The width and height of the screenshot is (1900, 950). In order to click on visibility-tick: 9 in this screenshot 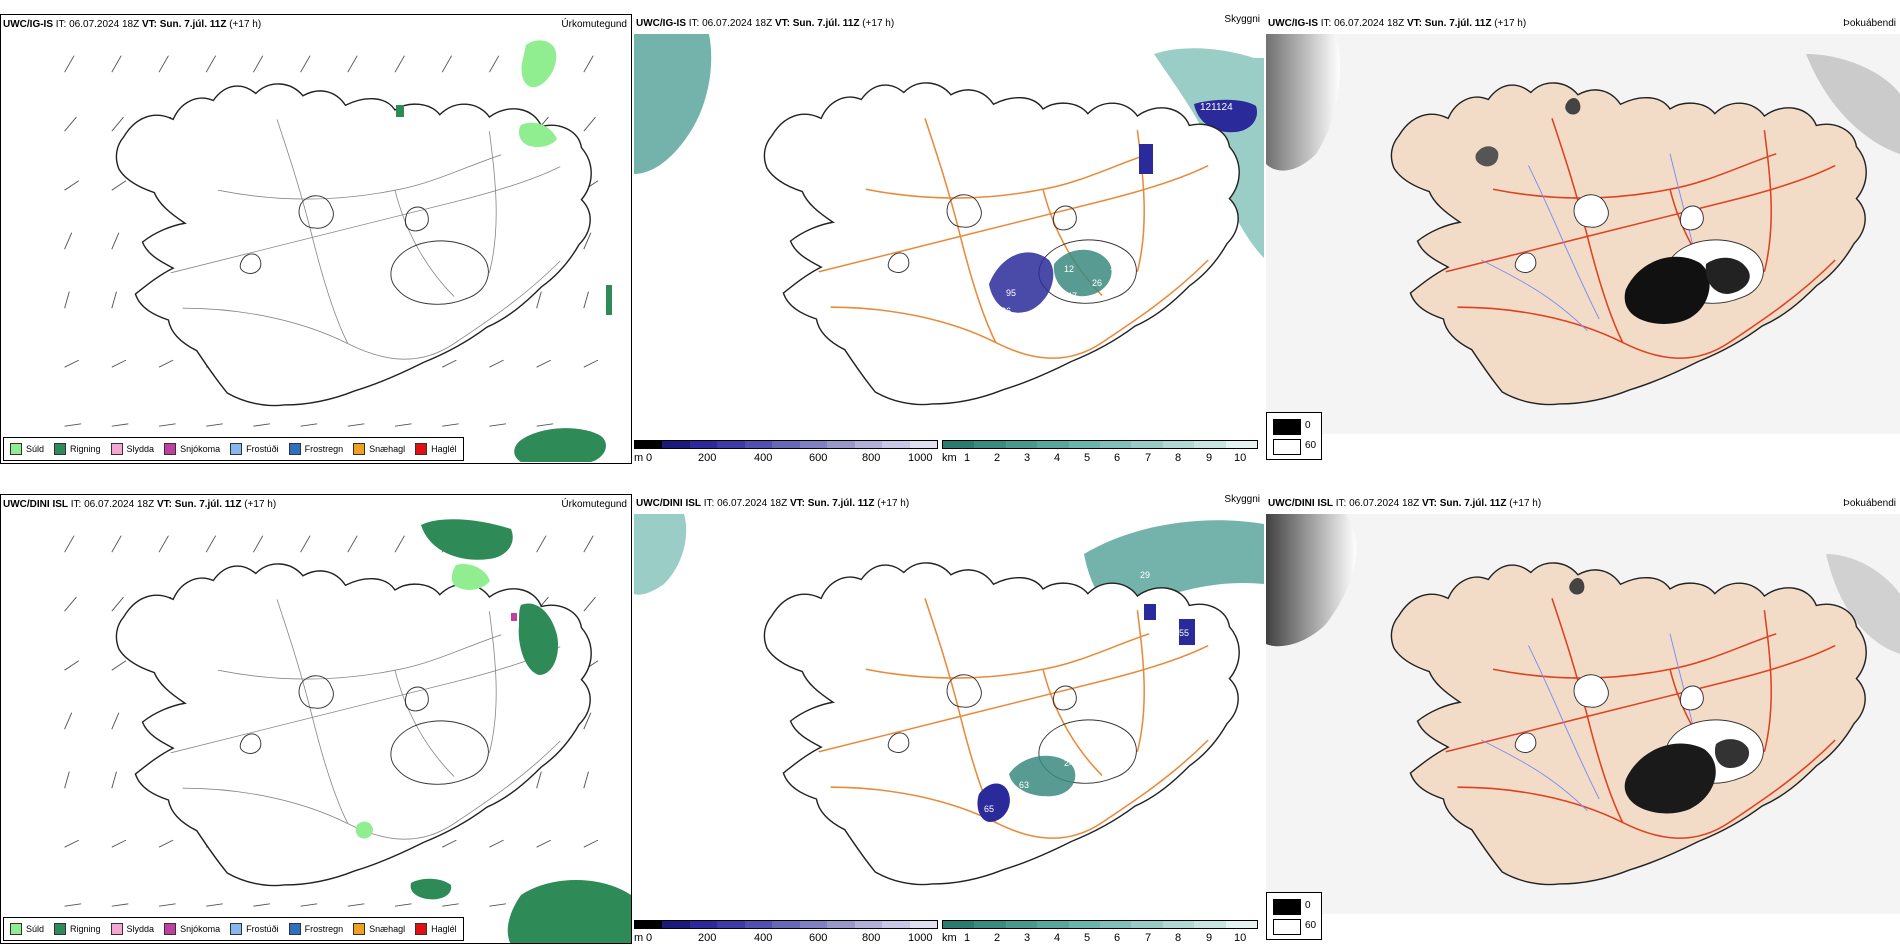, I will do `click(1209, 938)`.